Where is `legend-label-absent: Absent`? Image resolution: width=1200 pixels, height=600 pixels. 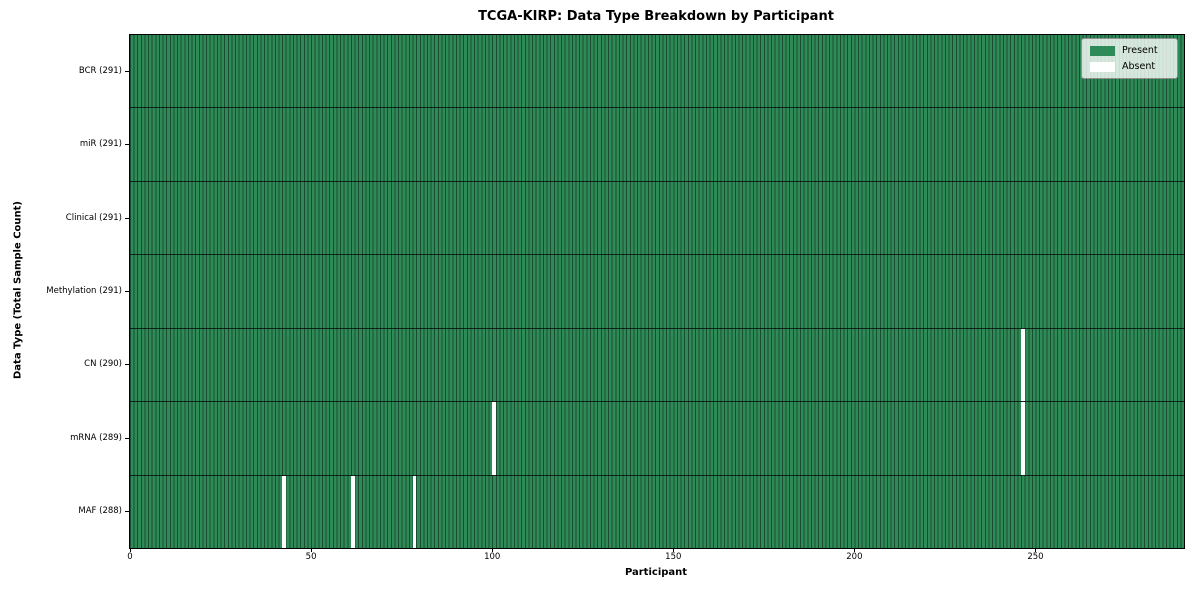
legend-label-absent: Absent is located at coordinates (1139, 66).